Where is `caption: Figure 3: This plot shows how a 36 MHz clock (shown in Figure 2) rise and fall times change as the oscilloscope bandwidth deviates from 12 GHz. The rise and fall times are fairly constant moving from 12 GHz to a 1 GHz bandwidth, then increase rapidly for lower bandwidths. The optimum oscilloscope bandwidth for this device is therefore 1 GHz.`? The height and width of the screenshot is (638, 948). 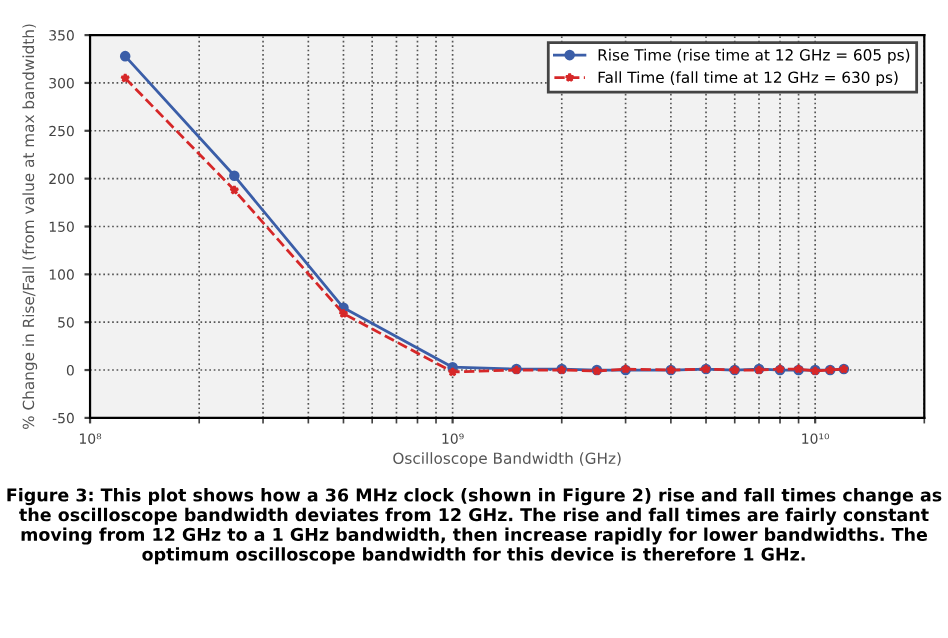
caption: Figure 3: This plot shows how a 36 MHz clock (shown in Figure 2) rise and fall times change as the oscilloscope bandwidth deviates from 12 GHz. The rise and fall times are fairly constant moving from 12 GHz to a 1 GHz bandwidth, then increase rapidly for lower bandwidths. The optimum oscilloscope bandwidth for this device is therefore 1 GHz. is located at coordinates (474, 526).